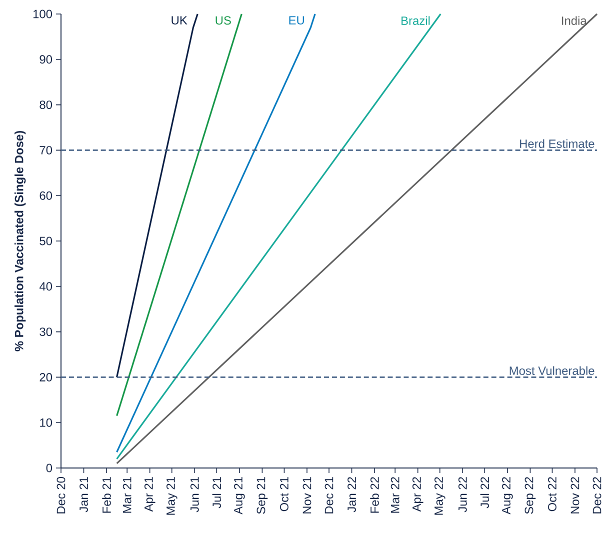 The width and height of the screenshot is (607, 538). What do you see at coordinates (239, 495) in the screenshot?
I see `x-tick-label: Aug 21` at bounding box center [239, 495].